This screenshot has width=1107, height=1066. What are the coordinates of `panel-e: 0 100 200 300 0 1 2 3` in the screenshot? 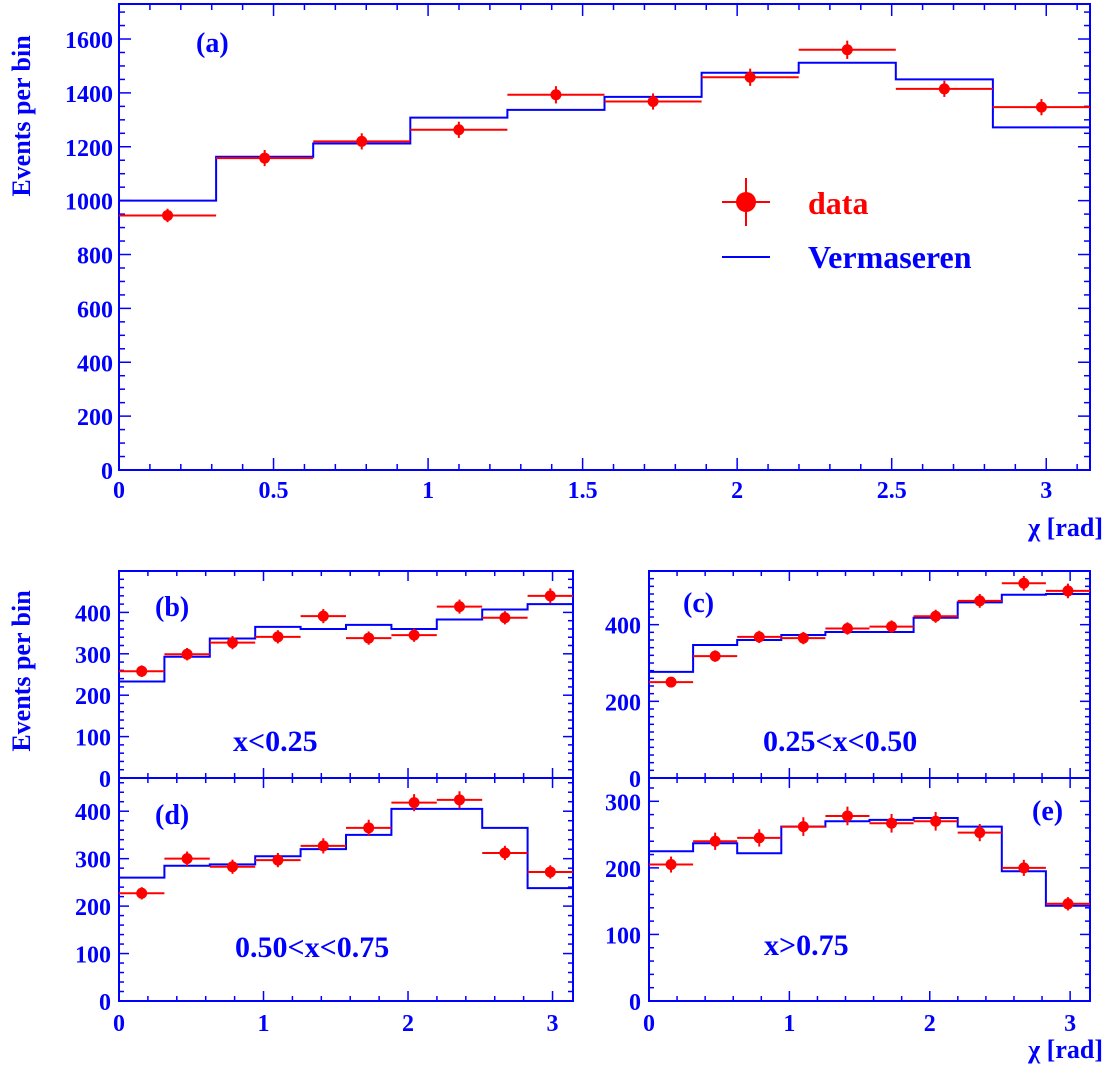 It's located at (848, 907).